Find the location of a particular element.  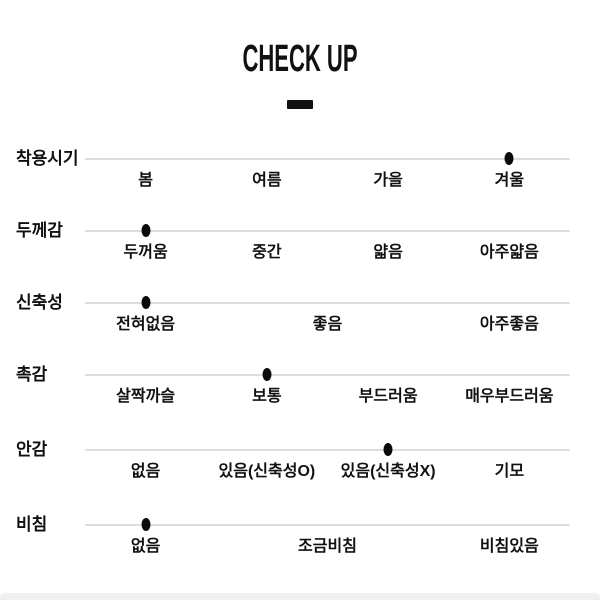

attribute-label: 두께감 is located at coordinates (39, 230).